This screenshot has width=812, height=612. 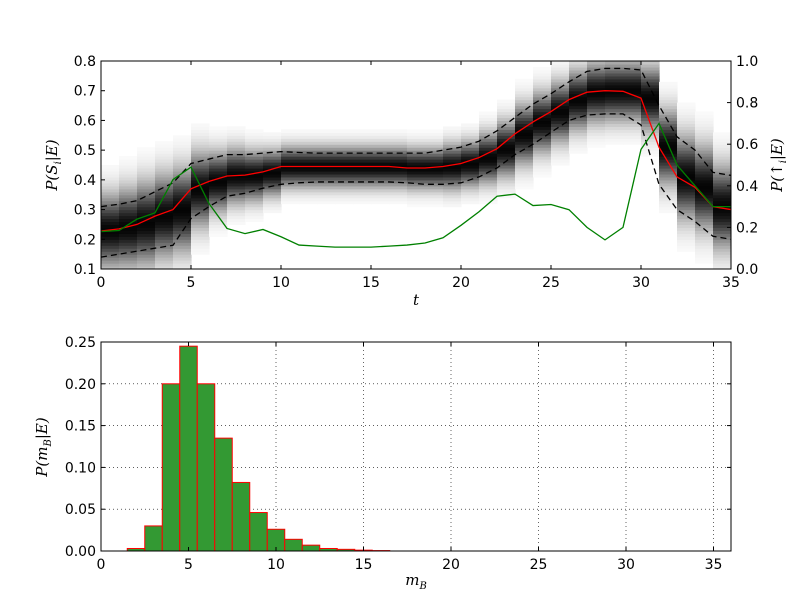 What do you see at coordinates (101, 283) in the screenshot?
I see `top-x-tick-label: 0` at bounding box center [101, 283].